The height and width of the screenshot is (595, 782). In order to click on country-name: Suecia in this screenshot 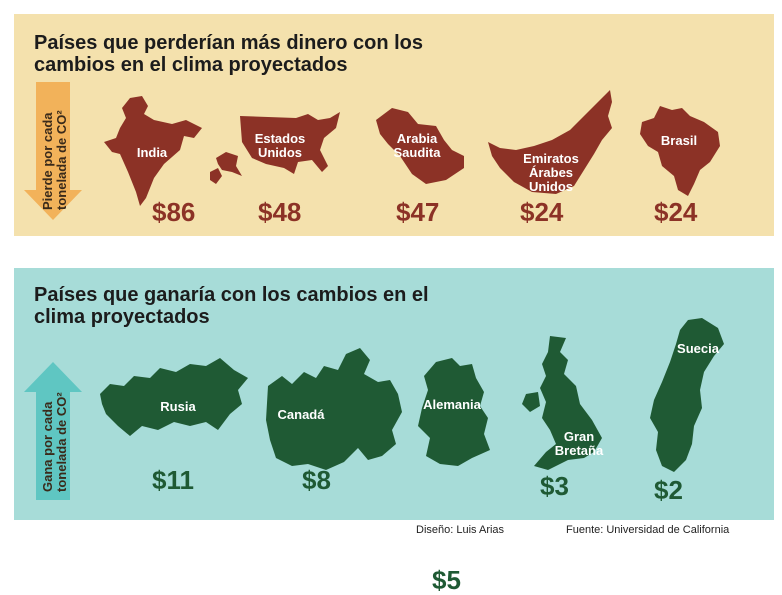, I will do `click(698, 348)`.